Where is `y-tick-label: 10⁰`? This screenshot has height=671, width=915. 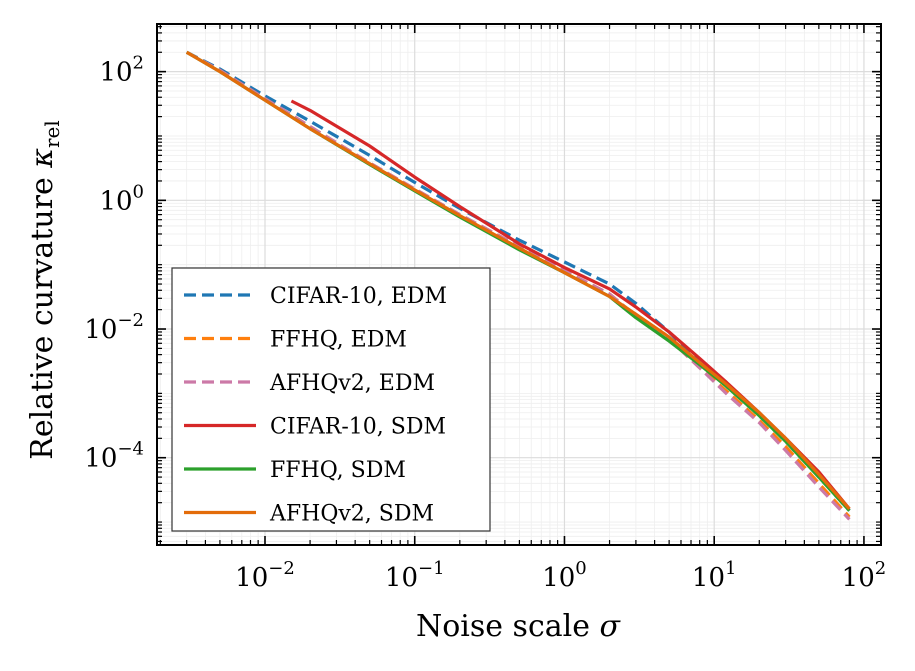
y-tick-label: 10⁰ is located at coordinates (121, 198).